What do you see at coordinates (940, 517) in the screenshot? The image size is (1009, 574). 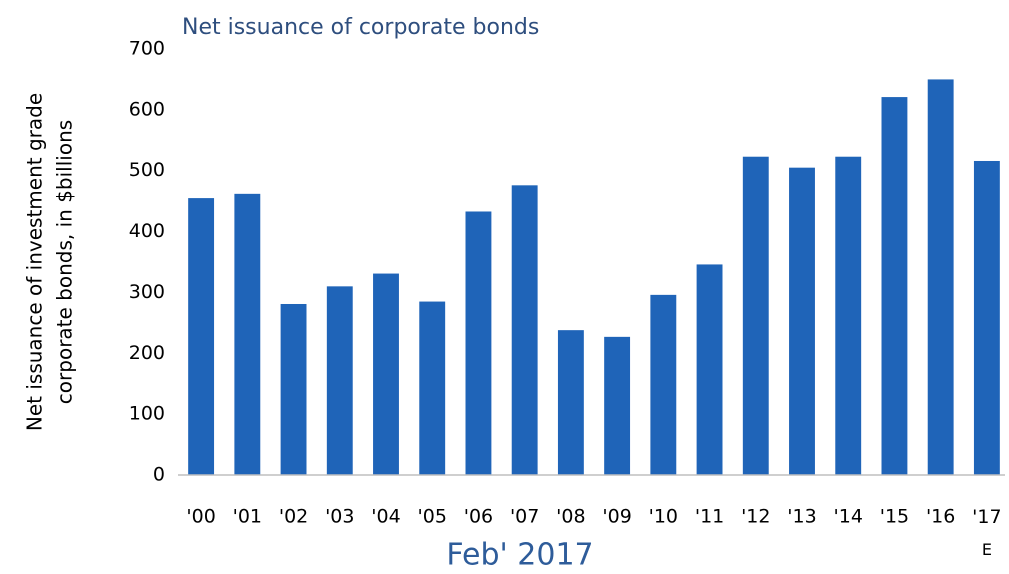 I see `x-tick-label: '16` at bounding box center [940, 517].